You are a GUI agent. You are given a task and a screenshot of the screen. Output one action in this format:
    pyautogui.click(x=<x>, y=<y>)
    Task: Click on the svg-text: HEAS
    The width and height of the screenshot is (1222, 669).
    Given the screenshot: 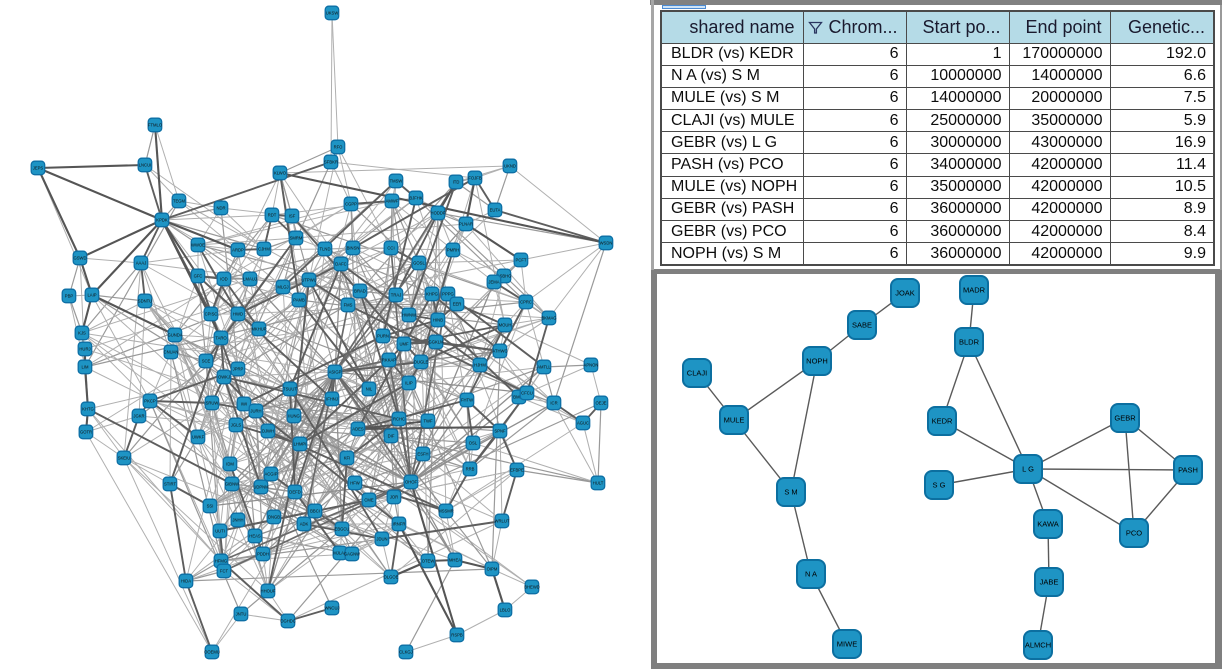 What is the action you would take?
    pyautogui.click(x=255, y=536)
    